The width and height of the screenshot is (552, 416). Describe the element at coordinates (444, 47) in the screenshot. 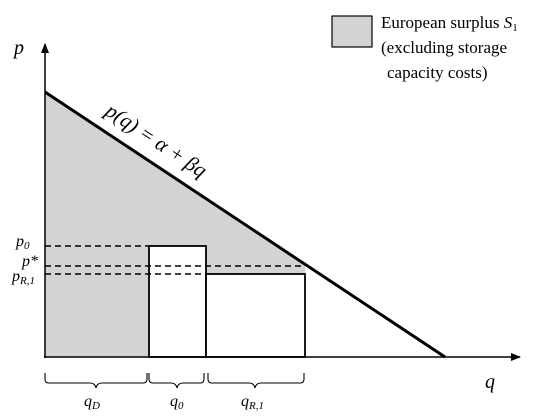

I see `legend-line-2: (excluding storage` at that location.